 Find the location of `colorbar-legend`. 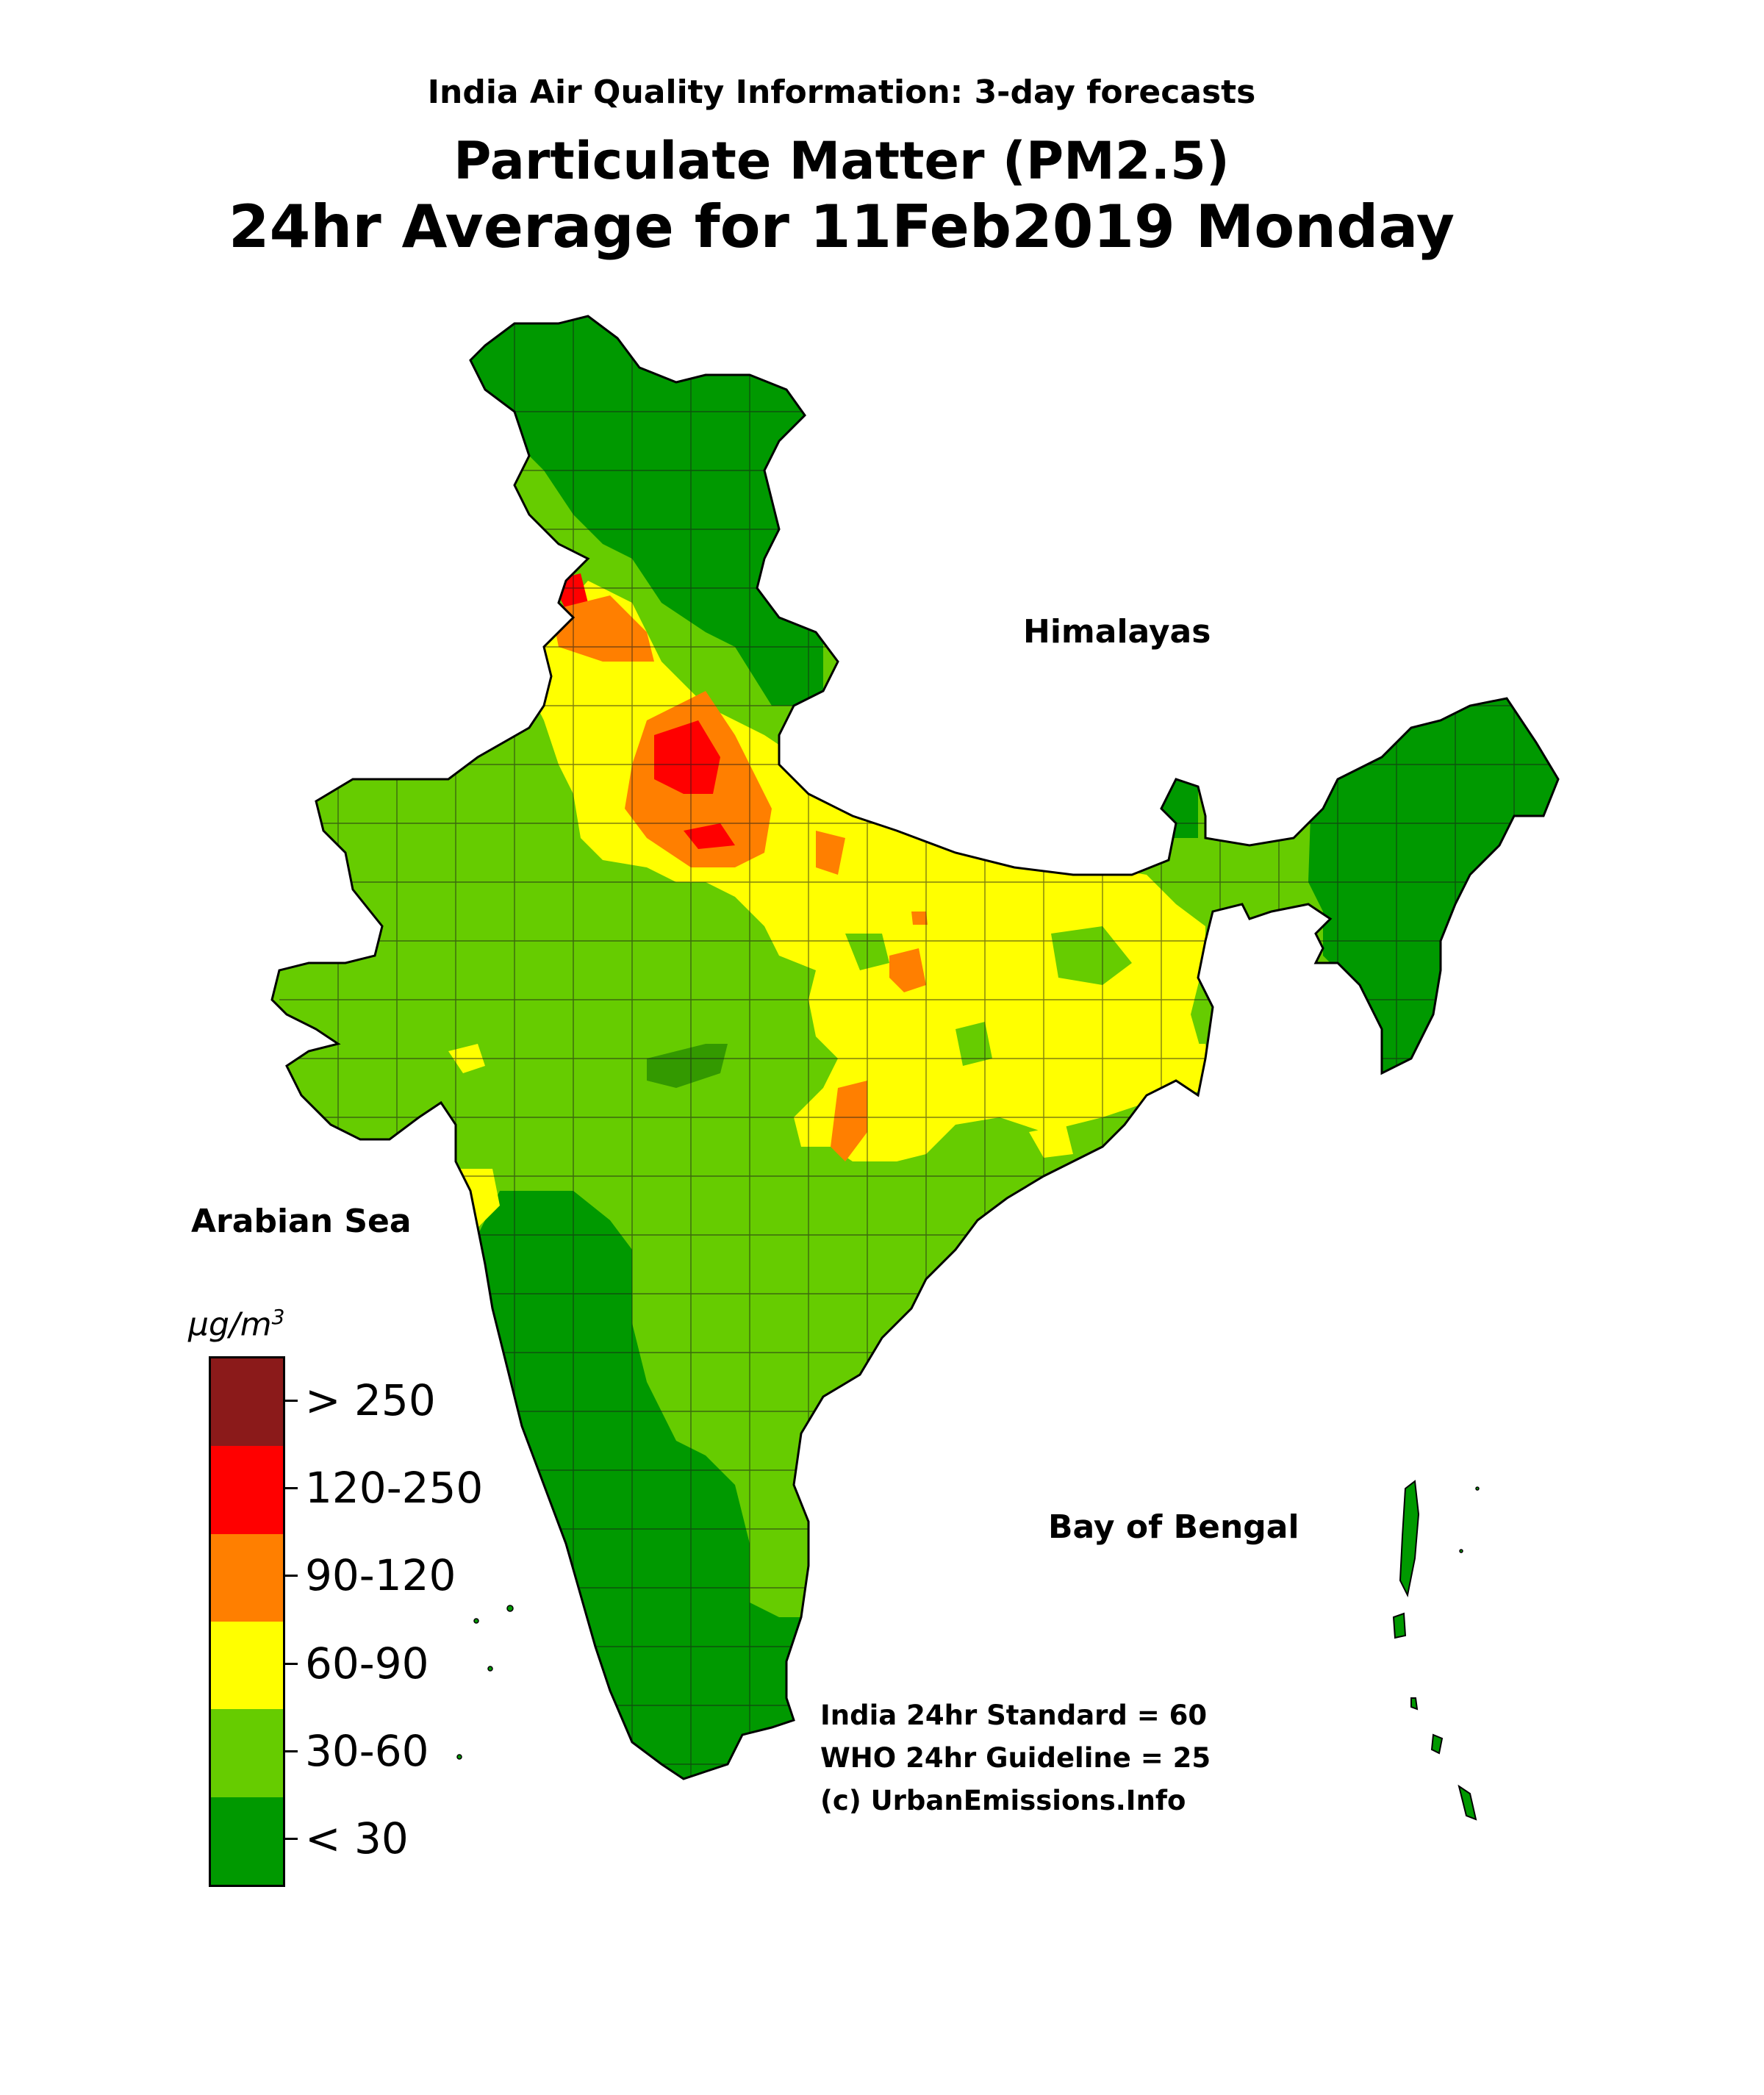

colorbar-legend is located at coordinates (247, 1621).